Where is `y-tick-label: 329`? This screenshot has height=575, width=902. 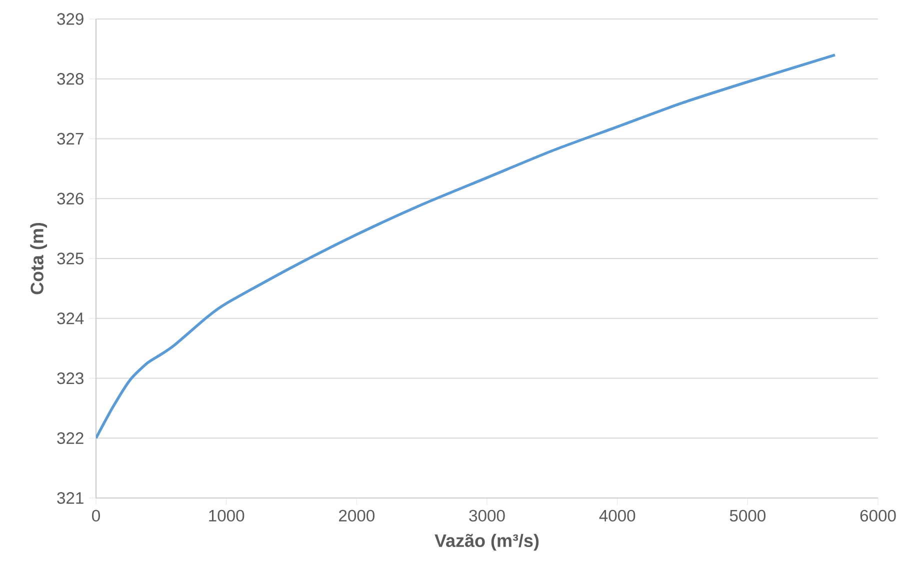
y-tick-label: 329 is located at coordinates (70, 19).